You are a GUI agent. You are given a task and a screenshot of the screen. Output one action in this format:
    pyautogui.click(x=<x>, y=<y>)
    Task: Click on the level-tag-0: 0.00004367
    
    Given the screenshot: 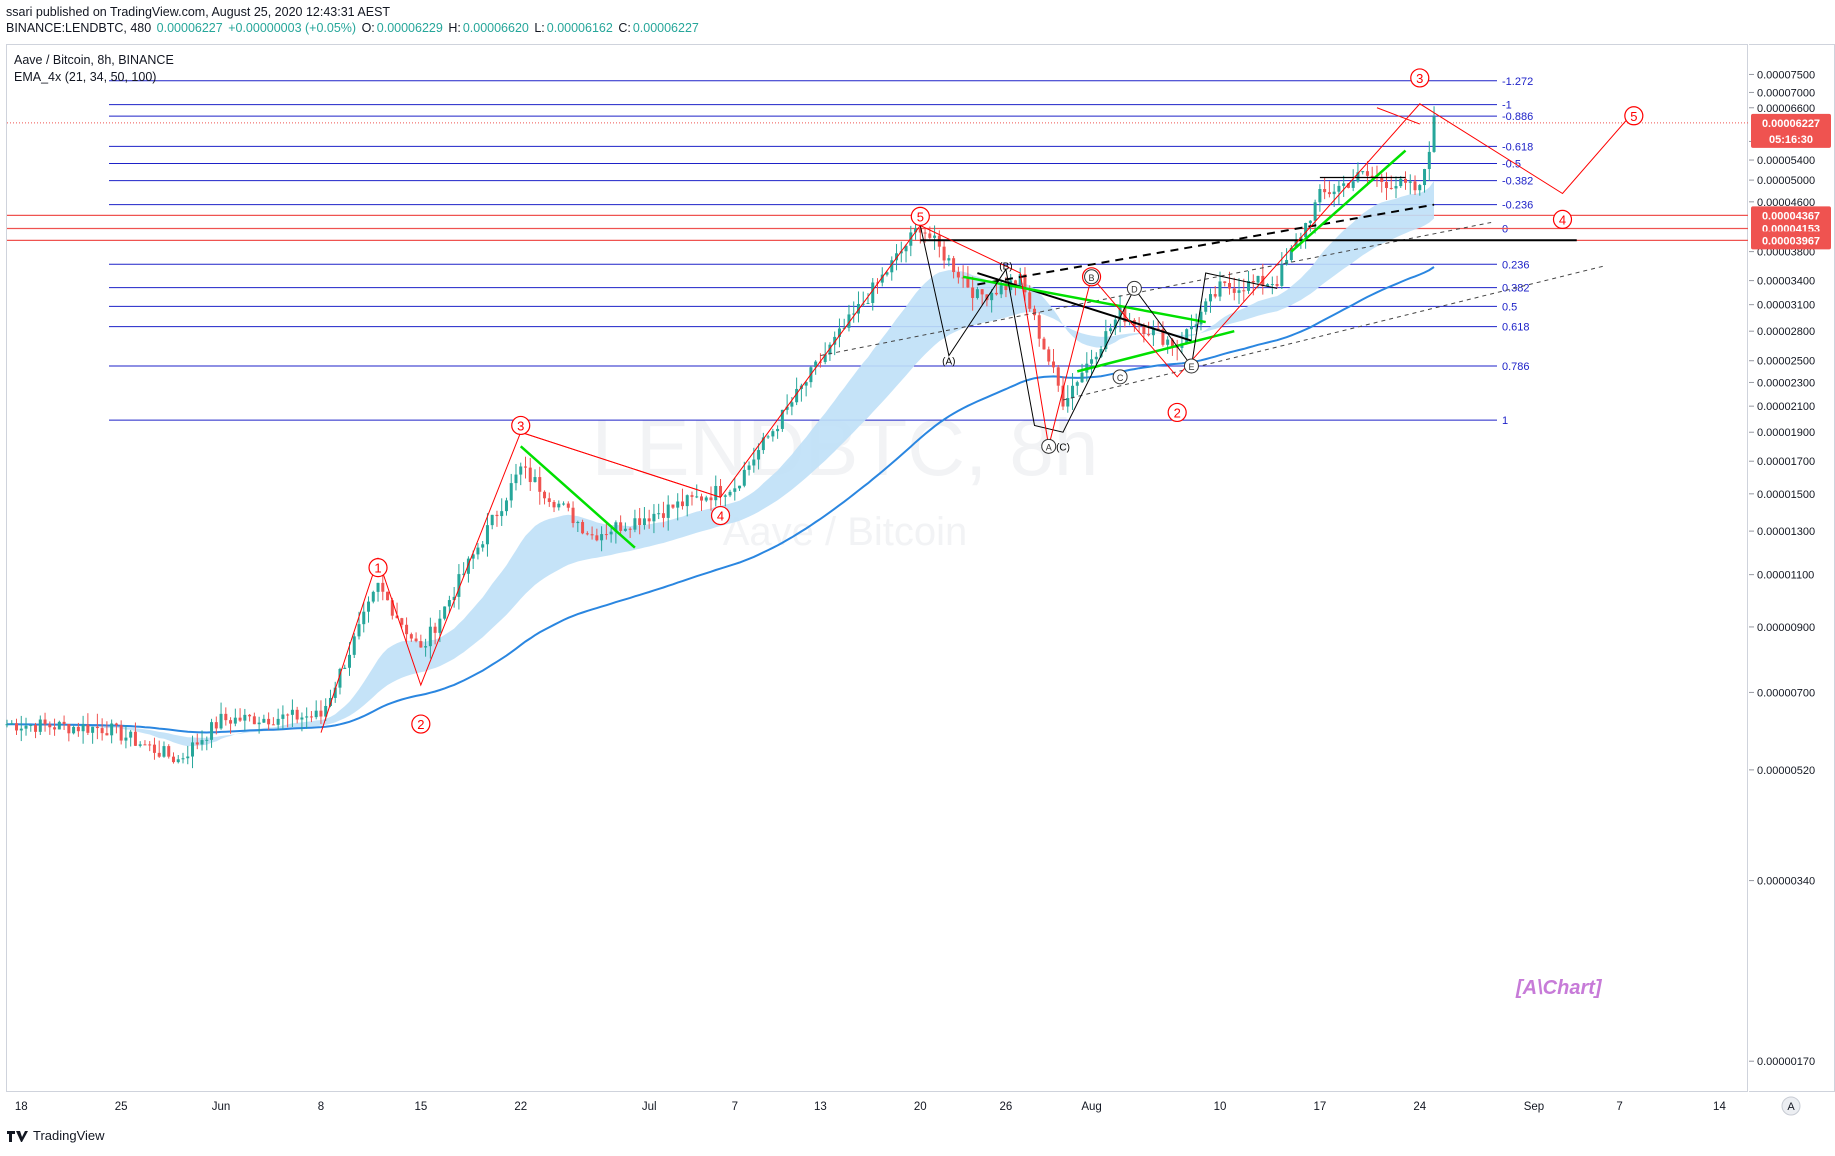 What is the action you would take?
    pyautogui.click(x=1791, y=216)
    